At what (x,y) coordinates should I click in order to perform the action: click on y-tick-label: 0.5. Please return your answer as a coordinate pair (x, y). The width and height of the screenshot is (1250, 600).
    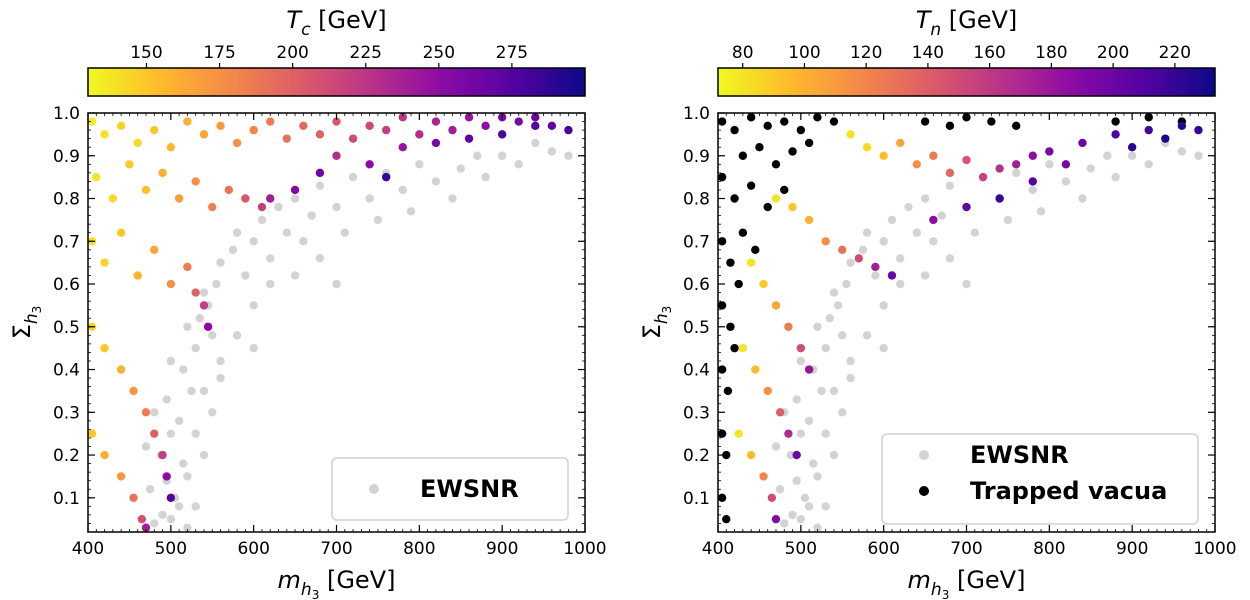
    Looking at the image, I should click on (696, 328).